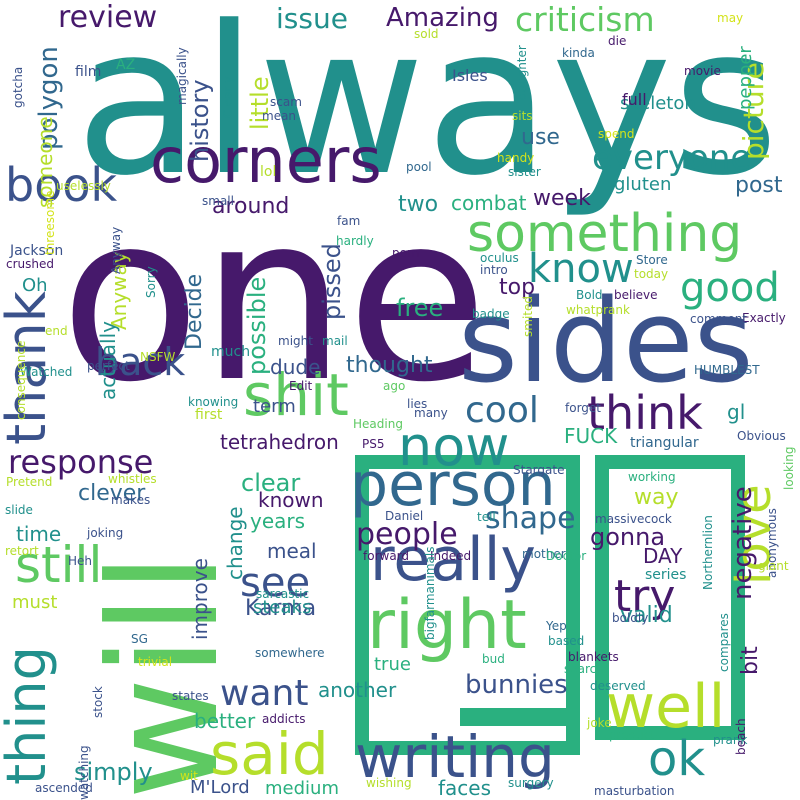 The image size is (800, 800). Describe the element at coordinates (643, 184) in the screenshot. I see `word-gluten: gluten` at that location.